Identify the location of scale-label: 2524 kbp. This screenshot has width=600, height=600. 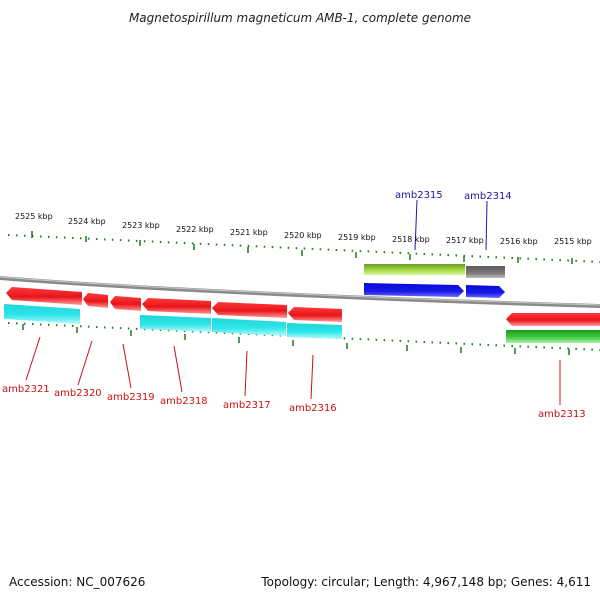
(87, 221).